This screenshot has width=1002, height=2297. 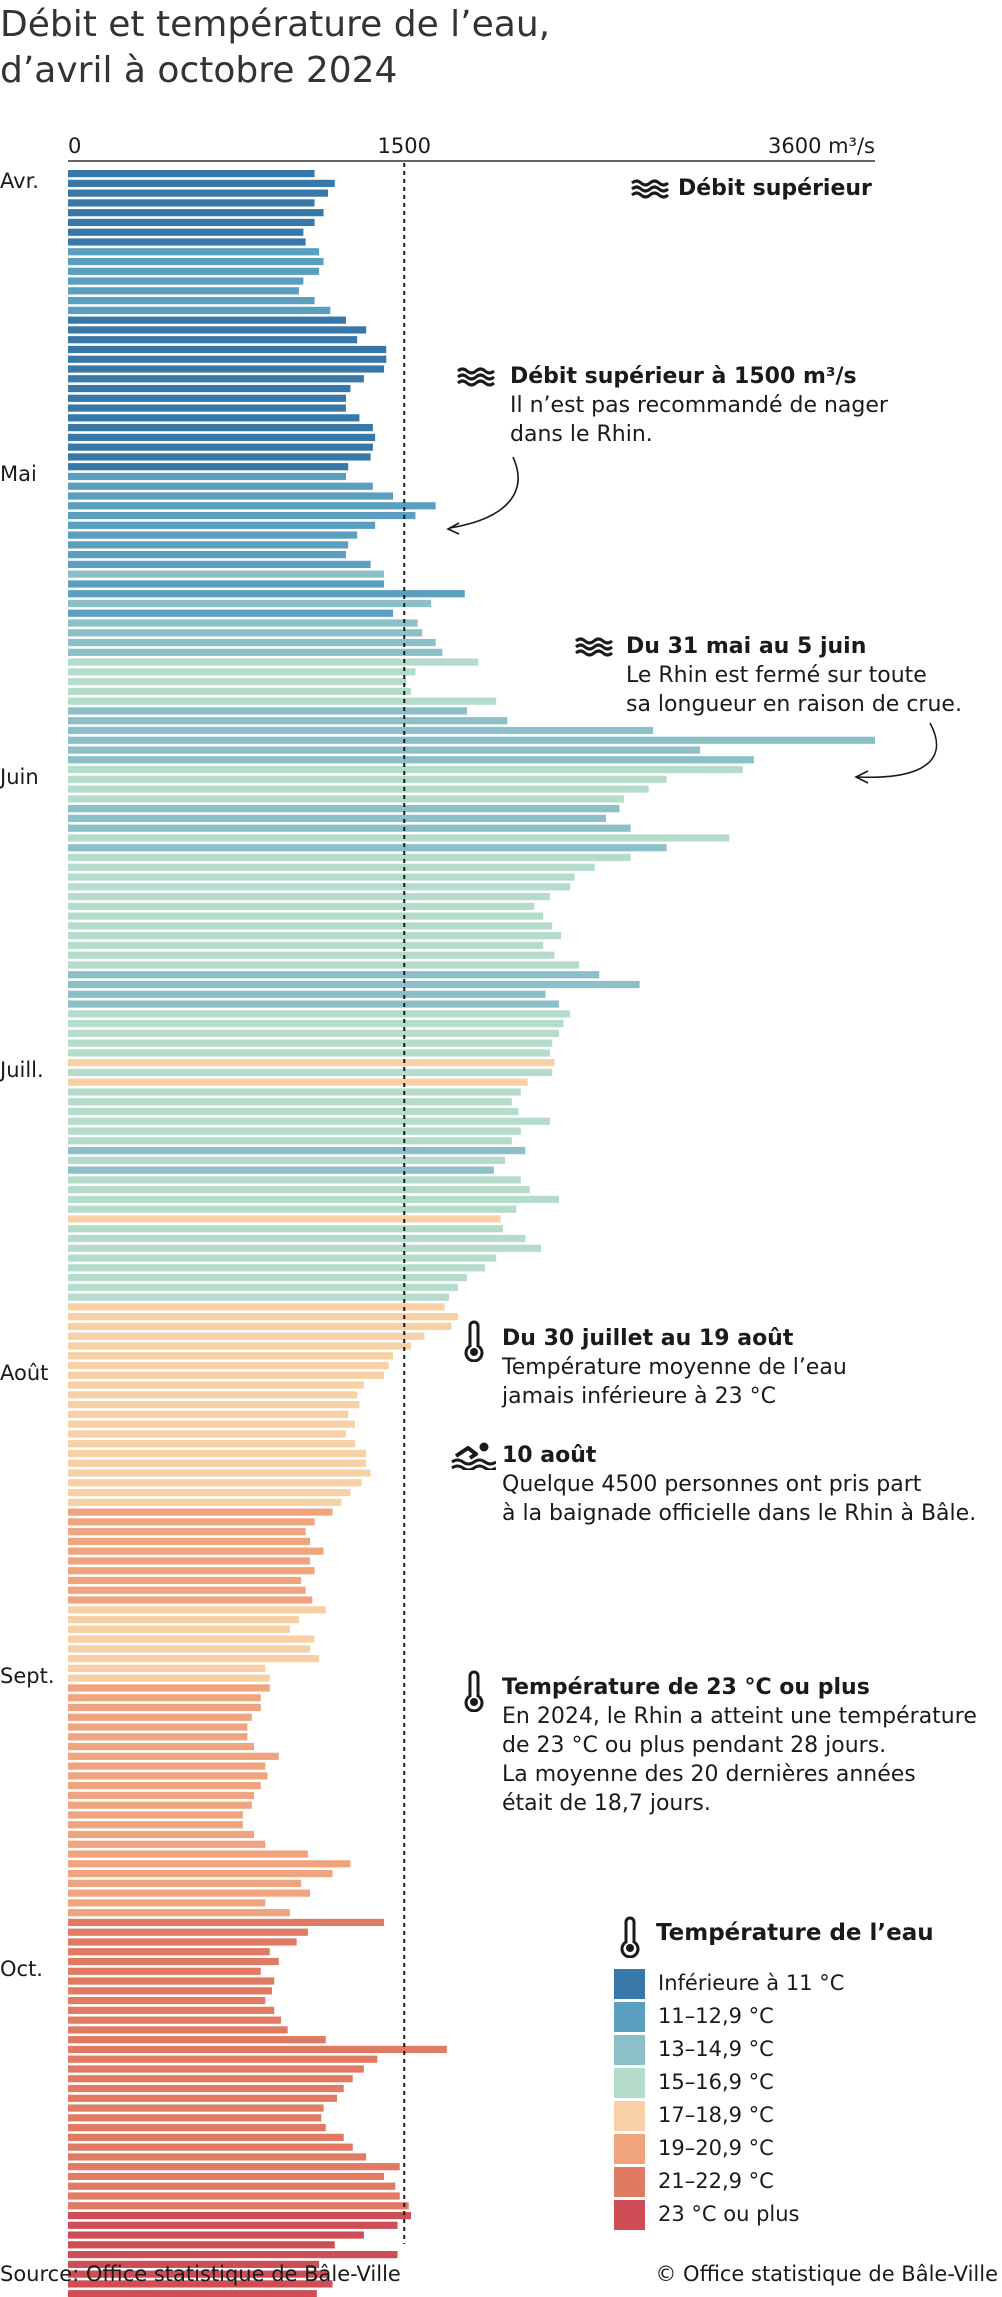 I want to click on annotation-line: de 23 °C ou plus pendant 28 jours., so click(x=694, y=1745).